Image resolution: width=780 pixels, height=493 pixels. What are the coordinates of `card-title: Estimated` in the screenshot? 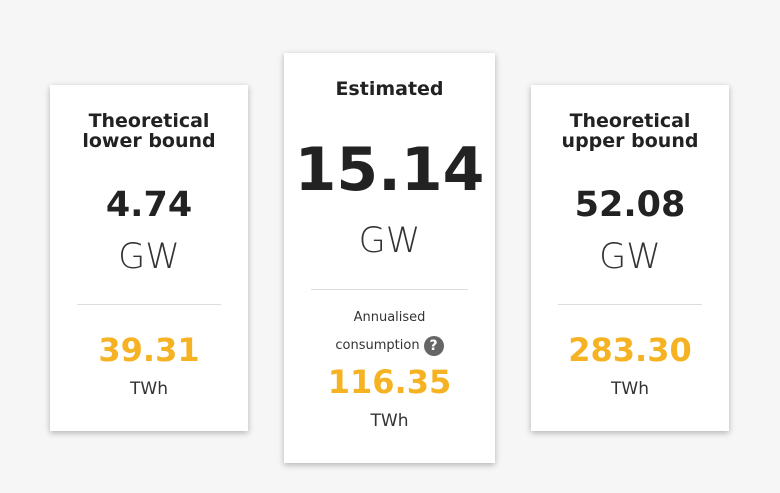 It's located at (389, 89).